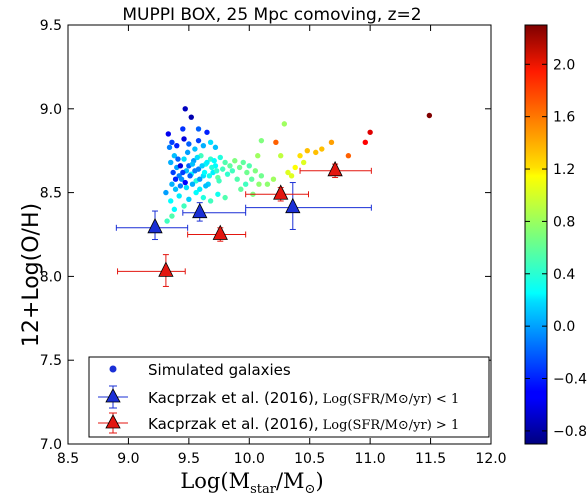 The image size is (587, 496). What do you see at coordinates (564, 170) in the screenshot?
I see `colorbar-tick-label-5: 1.2` at bounding box center [564, 170].